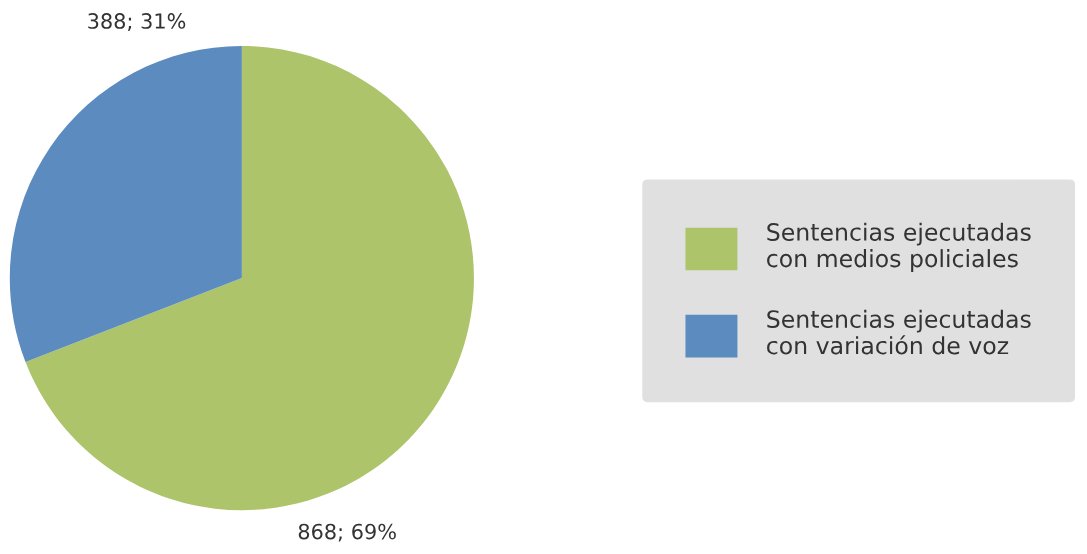 This screenshot has height=554, width=1087. Describe the element at coordinates (899, 332) in the screenshot. I see `legend-label: Sentencias ejecutadas con variación de voz` at that location.